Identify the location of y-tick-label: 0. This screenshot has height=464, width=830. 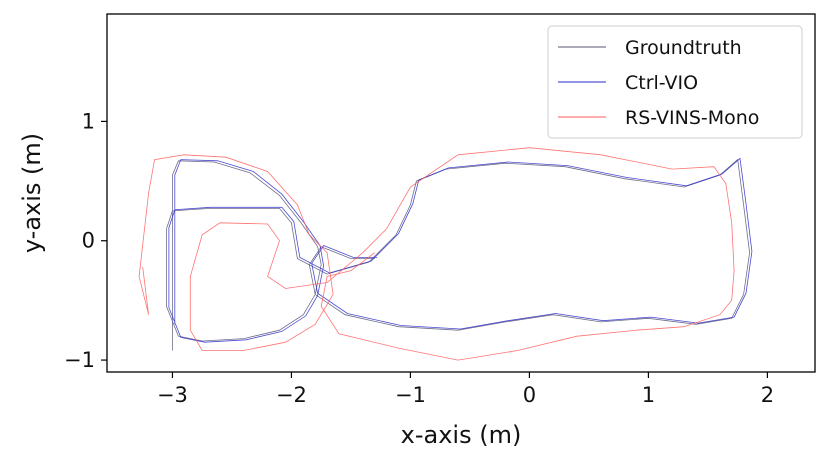
(88, 241).